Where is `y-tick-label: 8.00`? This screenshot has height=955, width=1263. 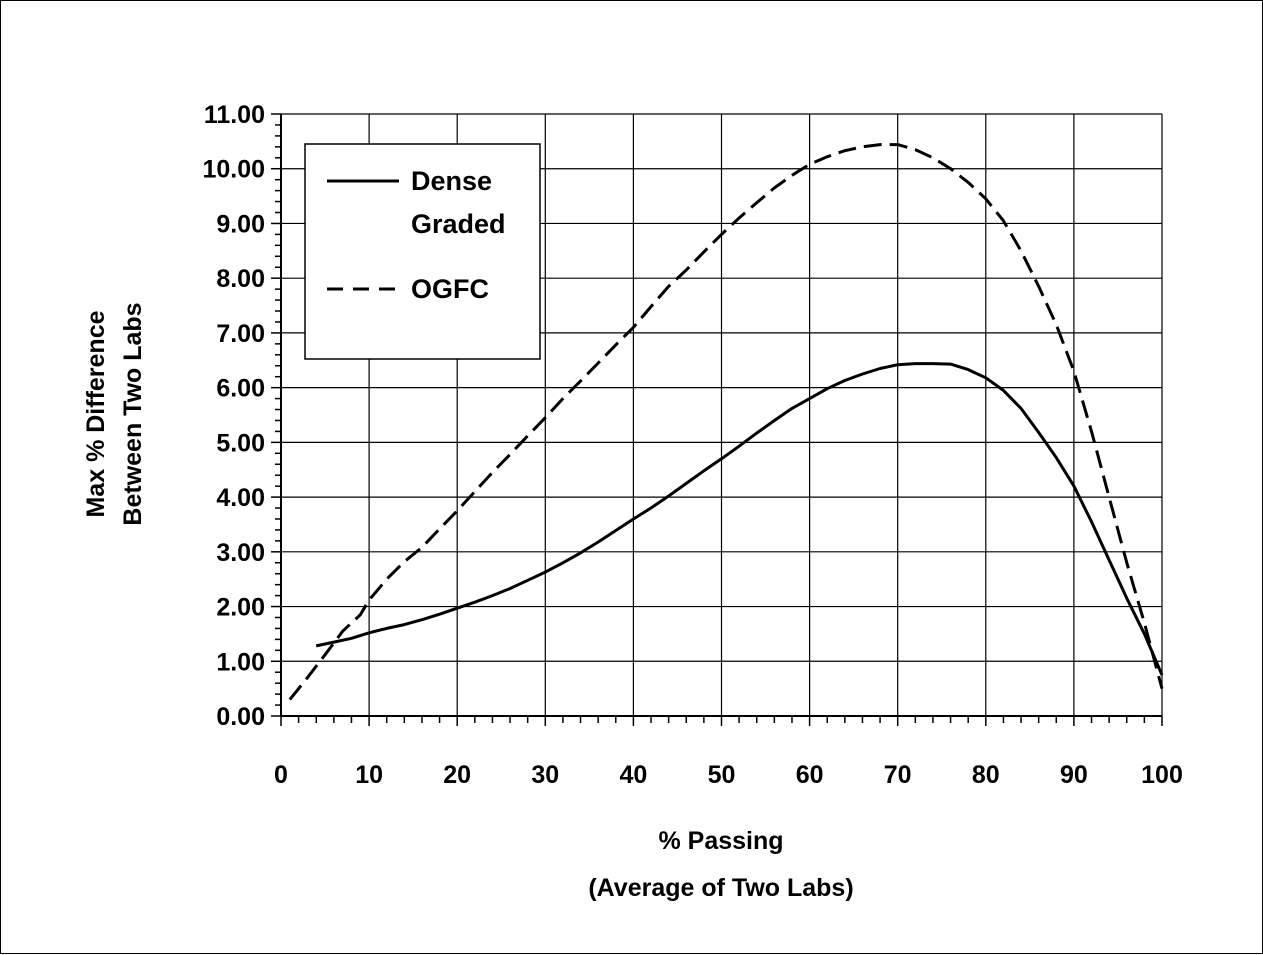
y-tick-label: 8.00 is located at coordinates (240, 279).